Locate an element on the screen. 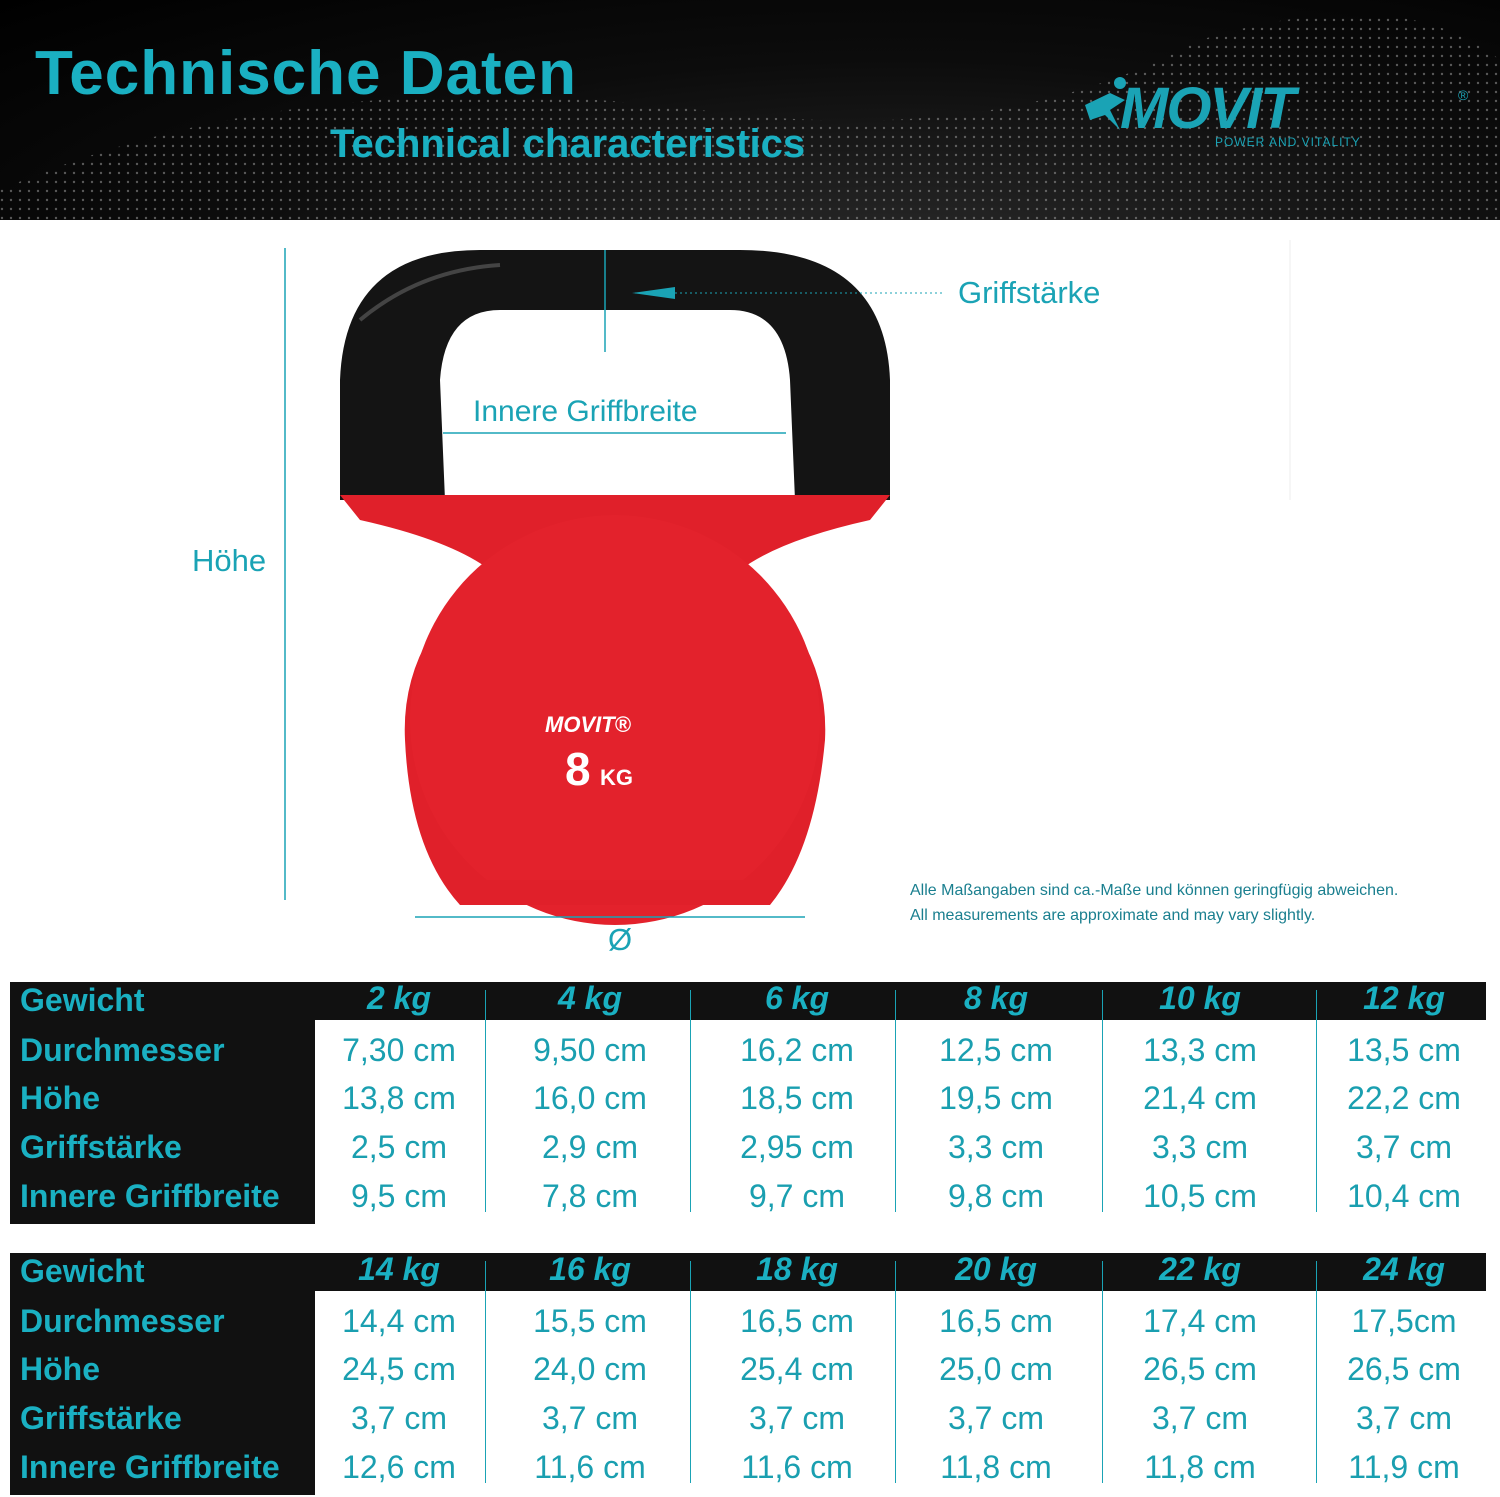 Image resolution: width=1500 pixels, height=1497 pixels. weight-header: 22 kg is located at coordinates (1200, 1269).